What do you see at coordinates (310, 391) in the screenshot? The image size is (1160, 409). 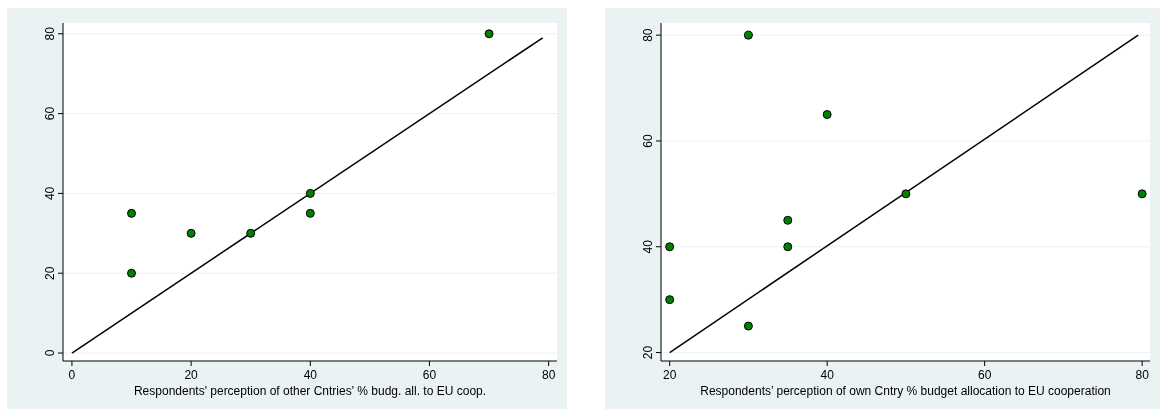 I see `x-axis-title: Respondents' perception of other Cntries' % budg. all. to EU coop.` at bounding box center [310, 391].